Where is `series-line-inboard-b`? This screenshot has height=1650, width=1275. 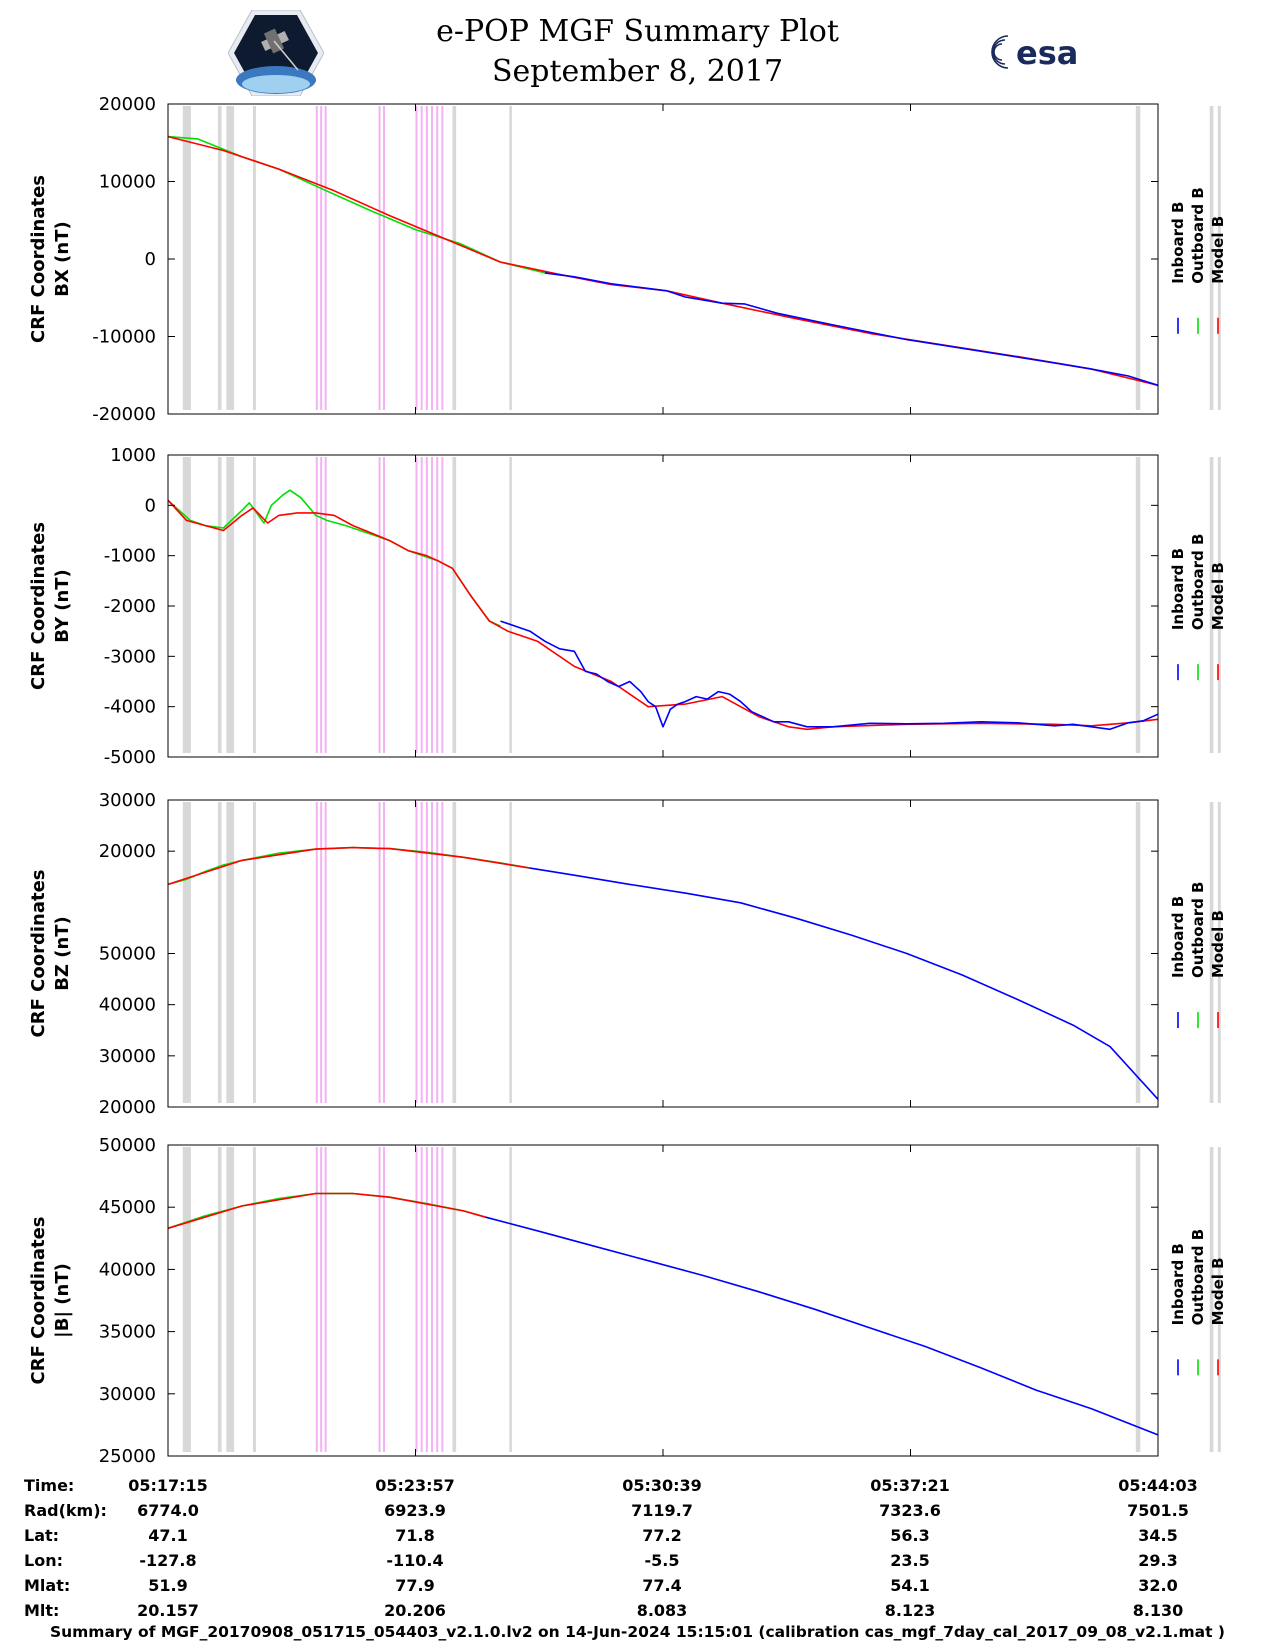
series-line-inboard-b is located at coordinates (851, 329).